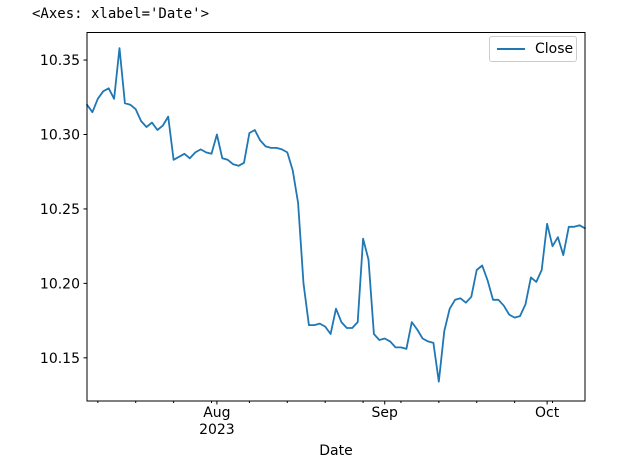 This screenshot has height=473, width=644. I want to click on x-tick-label: Oct, so click(547, 413).